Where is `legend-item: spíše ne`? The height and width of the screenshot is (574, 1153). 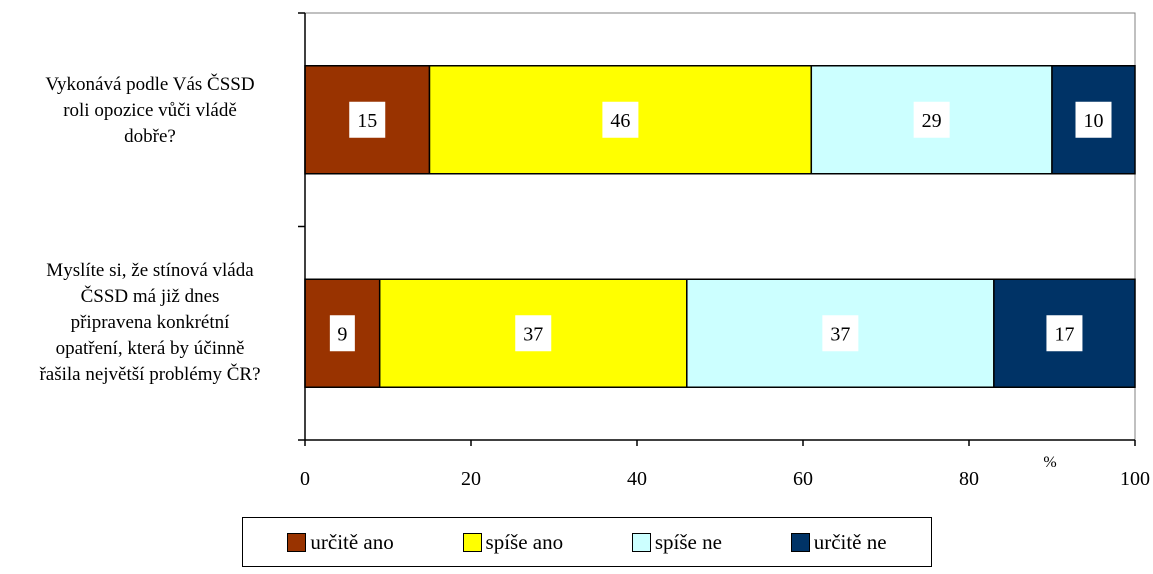
legend-item: spíše ne is located at coordinates (676, 542).